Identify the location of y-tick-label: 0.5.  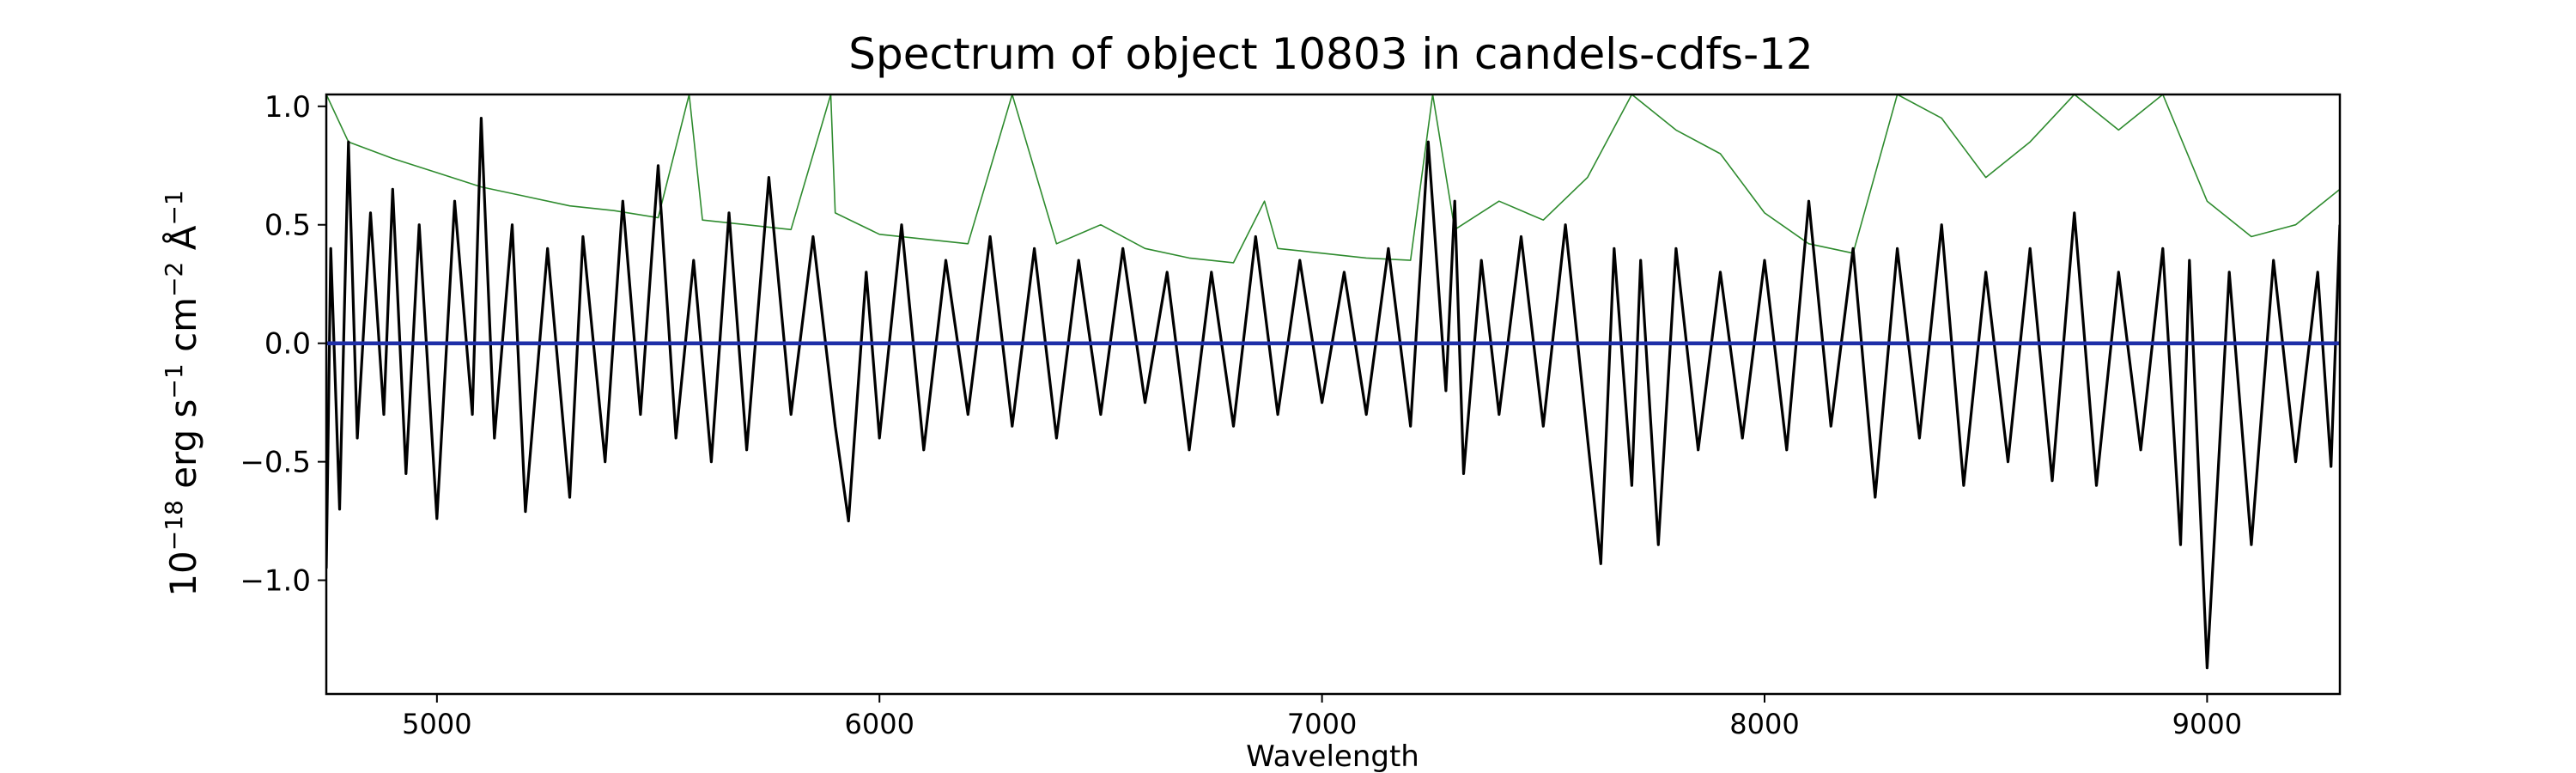
(287, 226).